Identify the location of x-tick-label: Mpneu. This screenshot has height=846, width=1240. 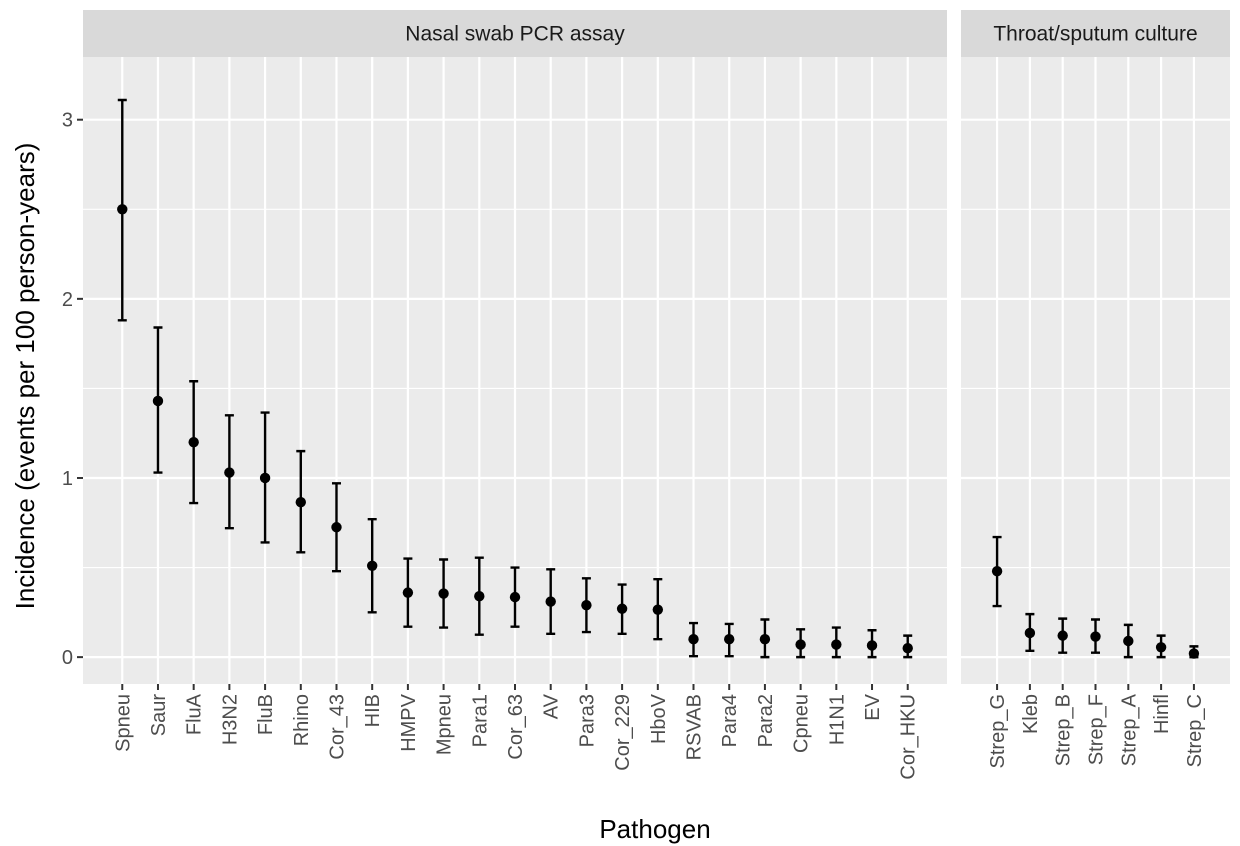
(445, 724).